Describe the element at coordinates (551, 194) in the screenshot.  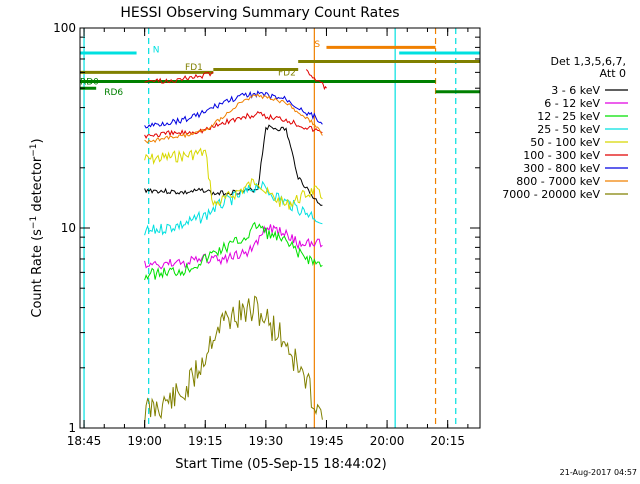
I see `legend-label-8: 7000 - 20000 keV` at that location.